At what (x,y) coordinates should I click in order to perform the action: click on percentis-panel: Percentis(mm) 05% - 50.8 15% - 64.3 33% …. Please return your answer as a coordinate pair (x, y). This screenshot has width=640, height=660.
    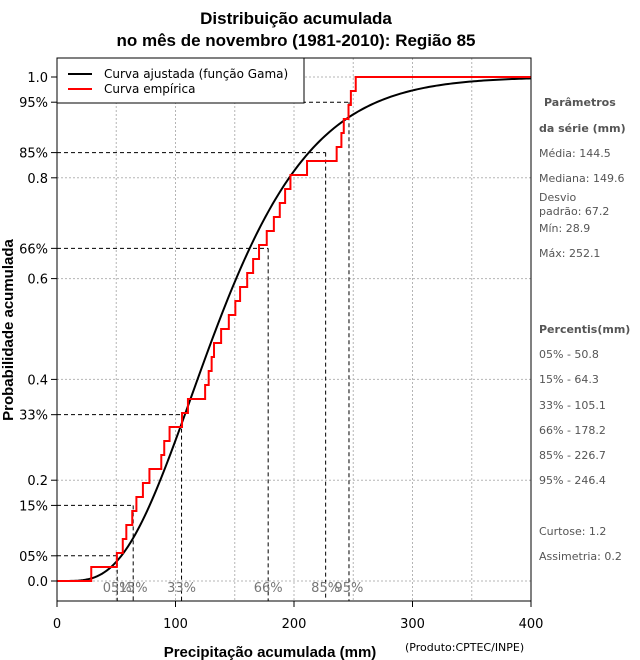
    Looking at the image, I should click on (584, 405).